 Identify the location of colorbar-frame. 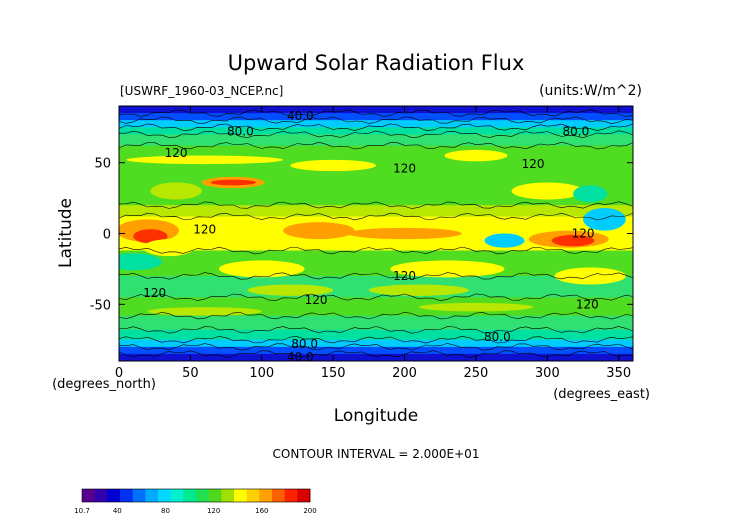
(196, 495).